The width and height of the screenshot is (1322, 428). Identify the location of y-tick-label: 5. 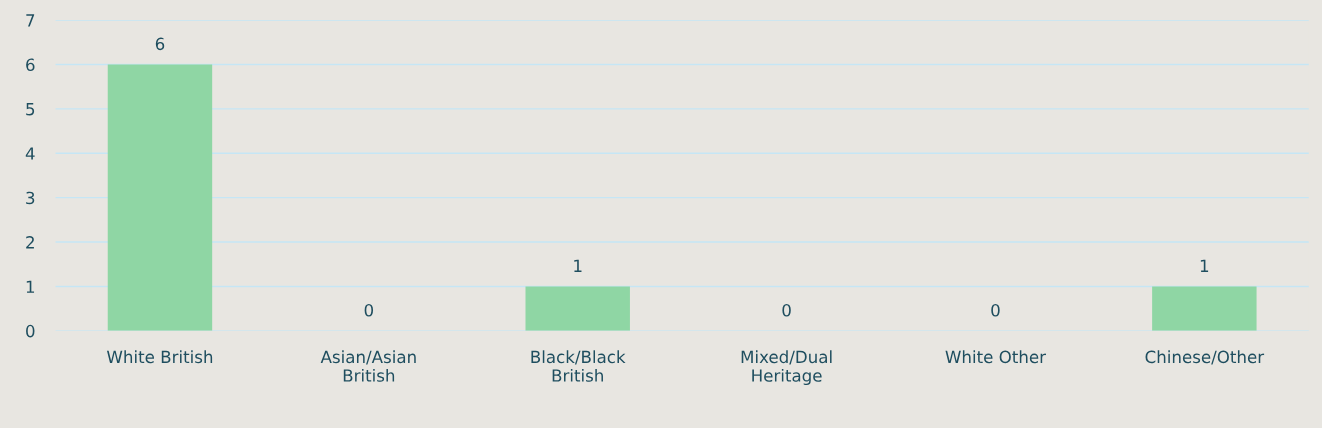
(30, 109).